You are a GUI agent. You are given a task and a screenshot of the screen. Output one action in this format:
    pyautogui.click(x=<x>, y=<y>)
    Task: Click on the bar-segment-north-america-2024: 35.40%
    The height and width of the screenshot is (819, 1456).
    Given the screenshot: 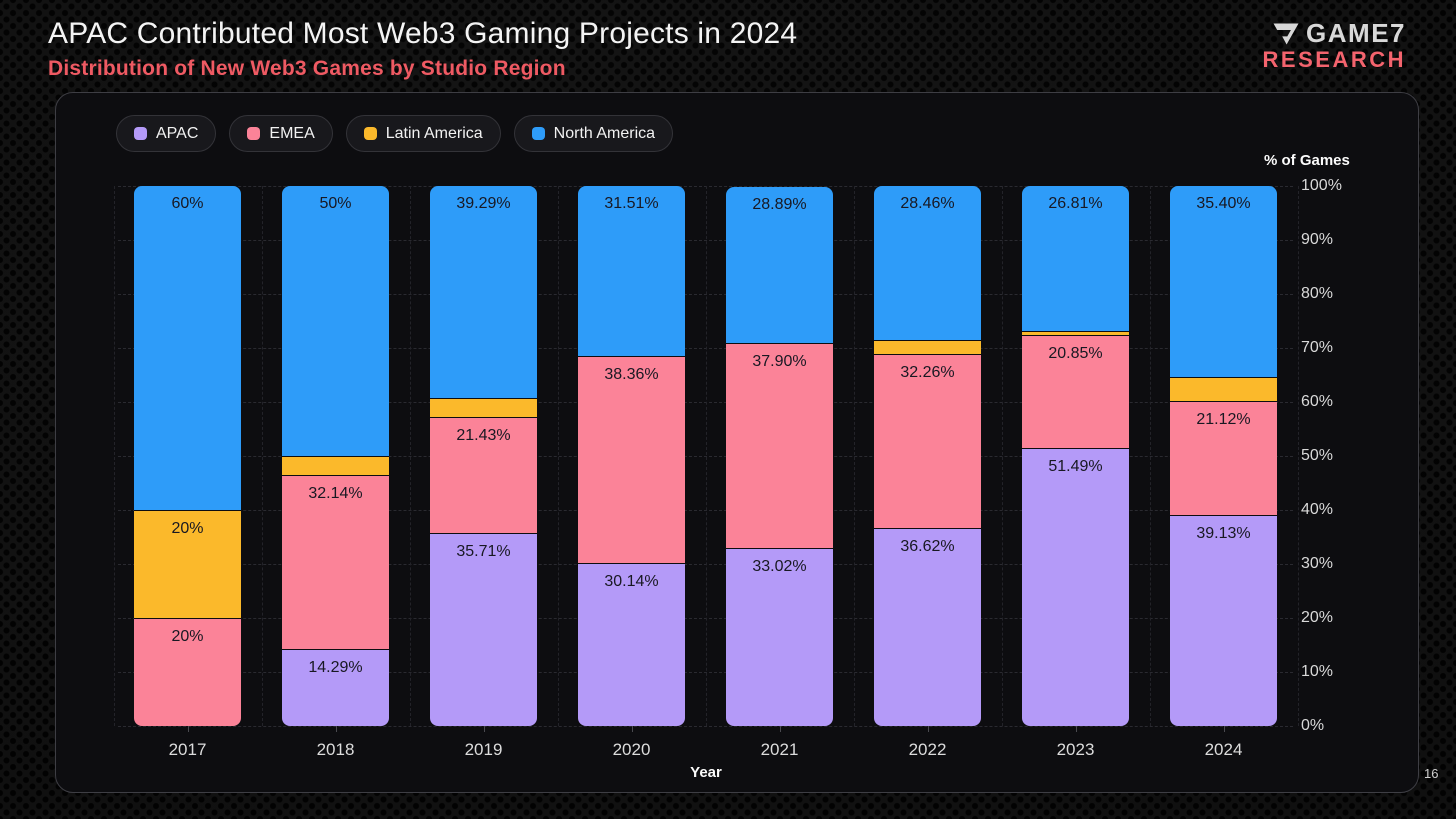 What is the action you would take?
    pyautogui.click(x=1223, y=282)
    